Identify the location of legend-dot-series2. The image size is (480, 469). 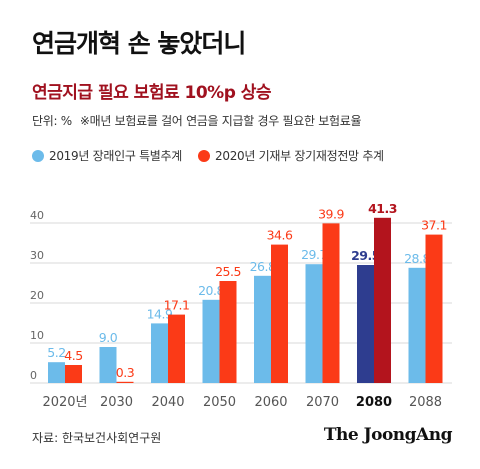
(204, 155).